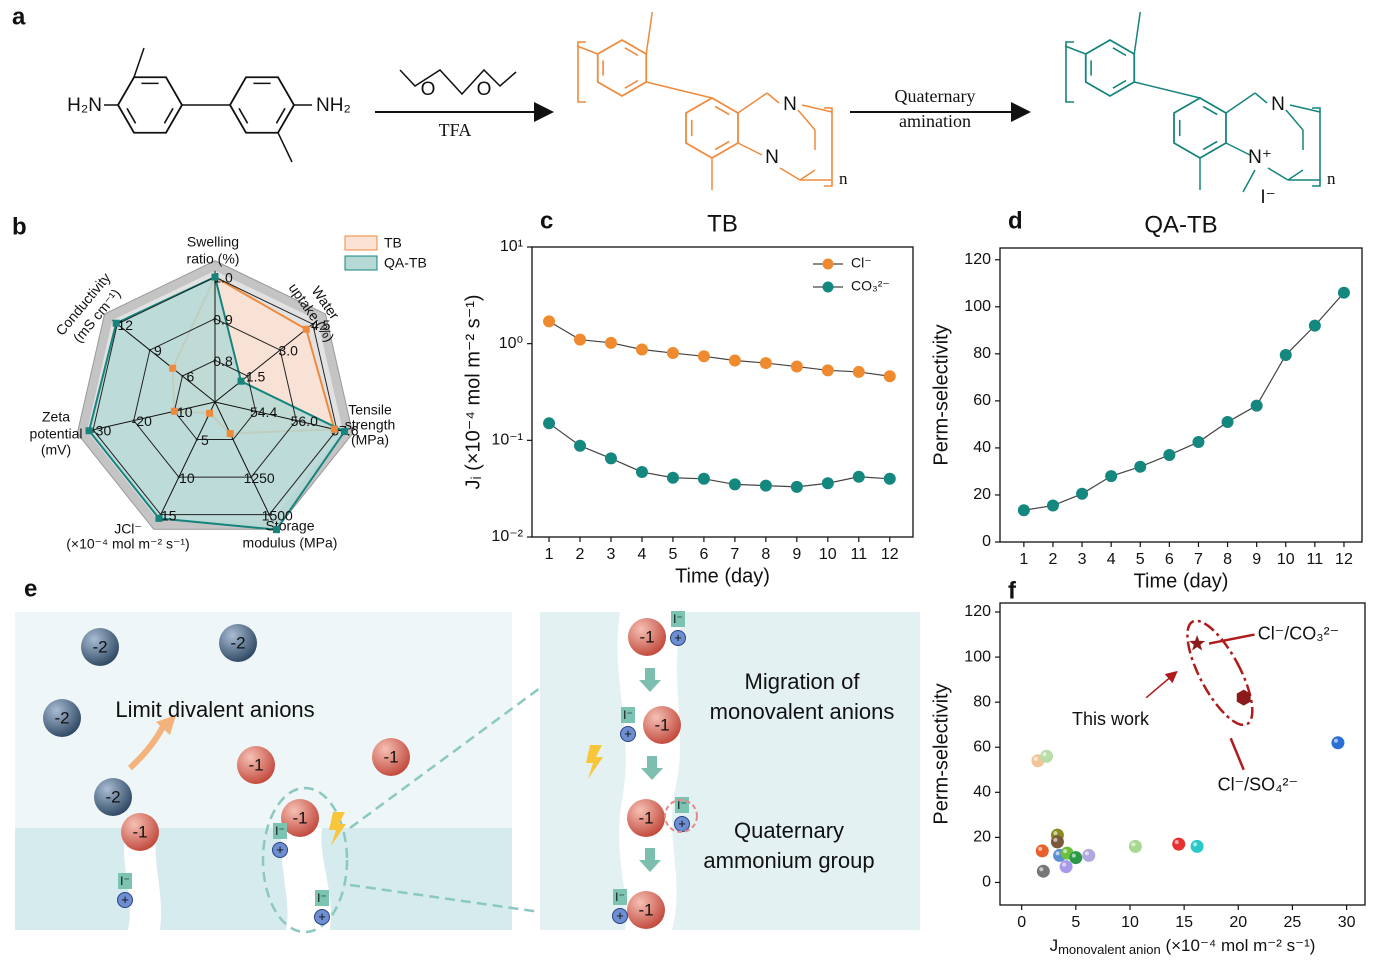  Describe the element at coordinates (828, 554) in the screenshot. I see `x-tick-label: 10` at that location.